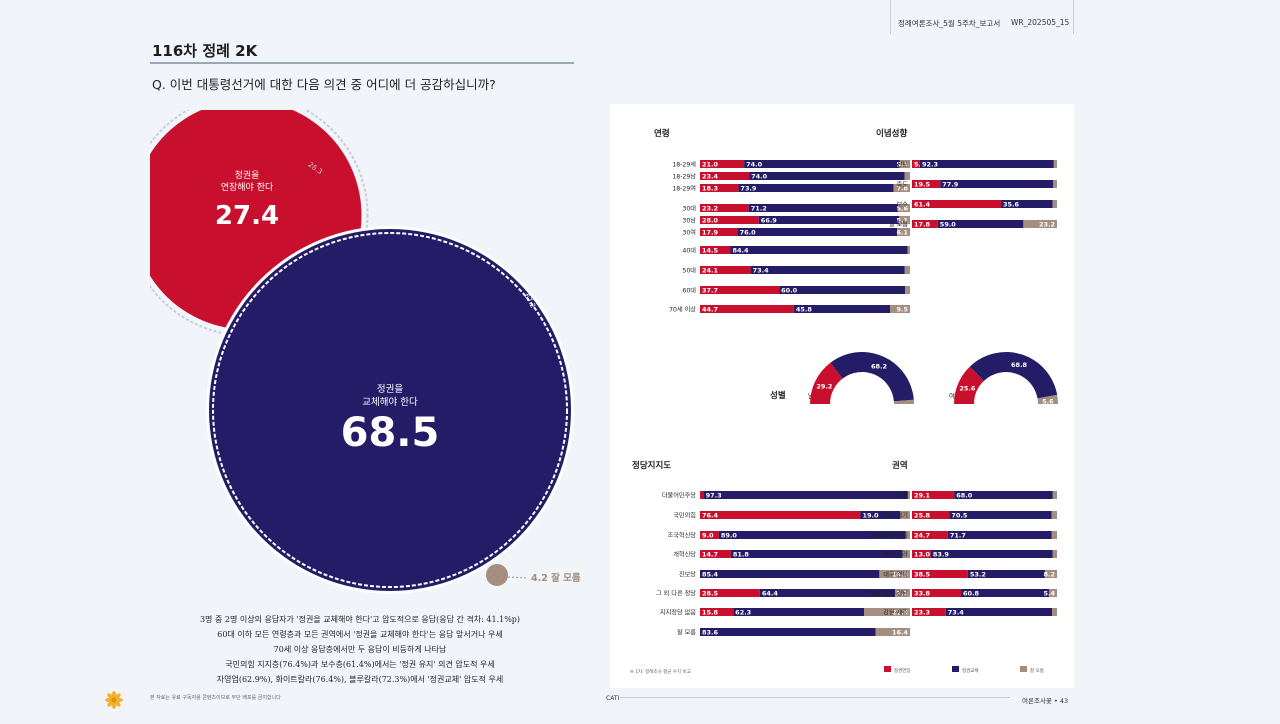 This screenshot has width=1280, height=724. I want to click on bar-value-label: 71.7, so click(958, 536).